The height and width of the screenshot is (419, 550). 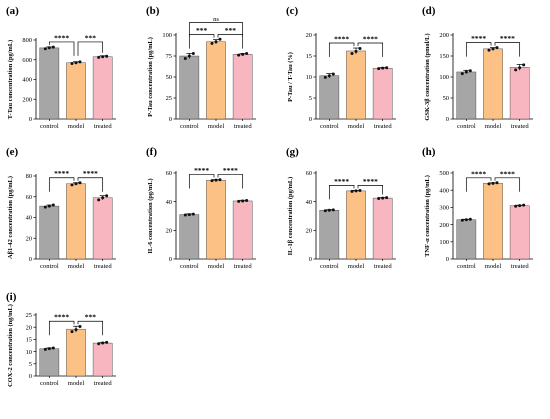 What do you see at coordinates (429, 11) in the screenshot?
I see `panel-letter: (d)` at bounding box center [429, 11].